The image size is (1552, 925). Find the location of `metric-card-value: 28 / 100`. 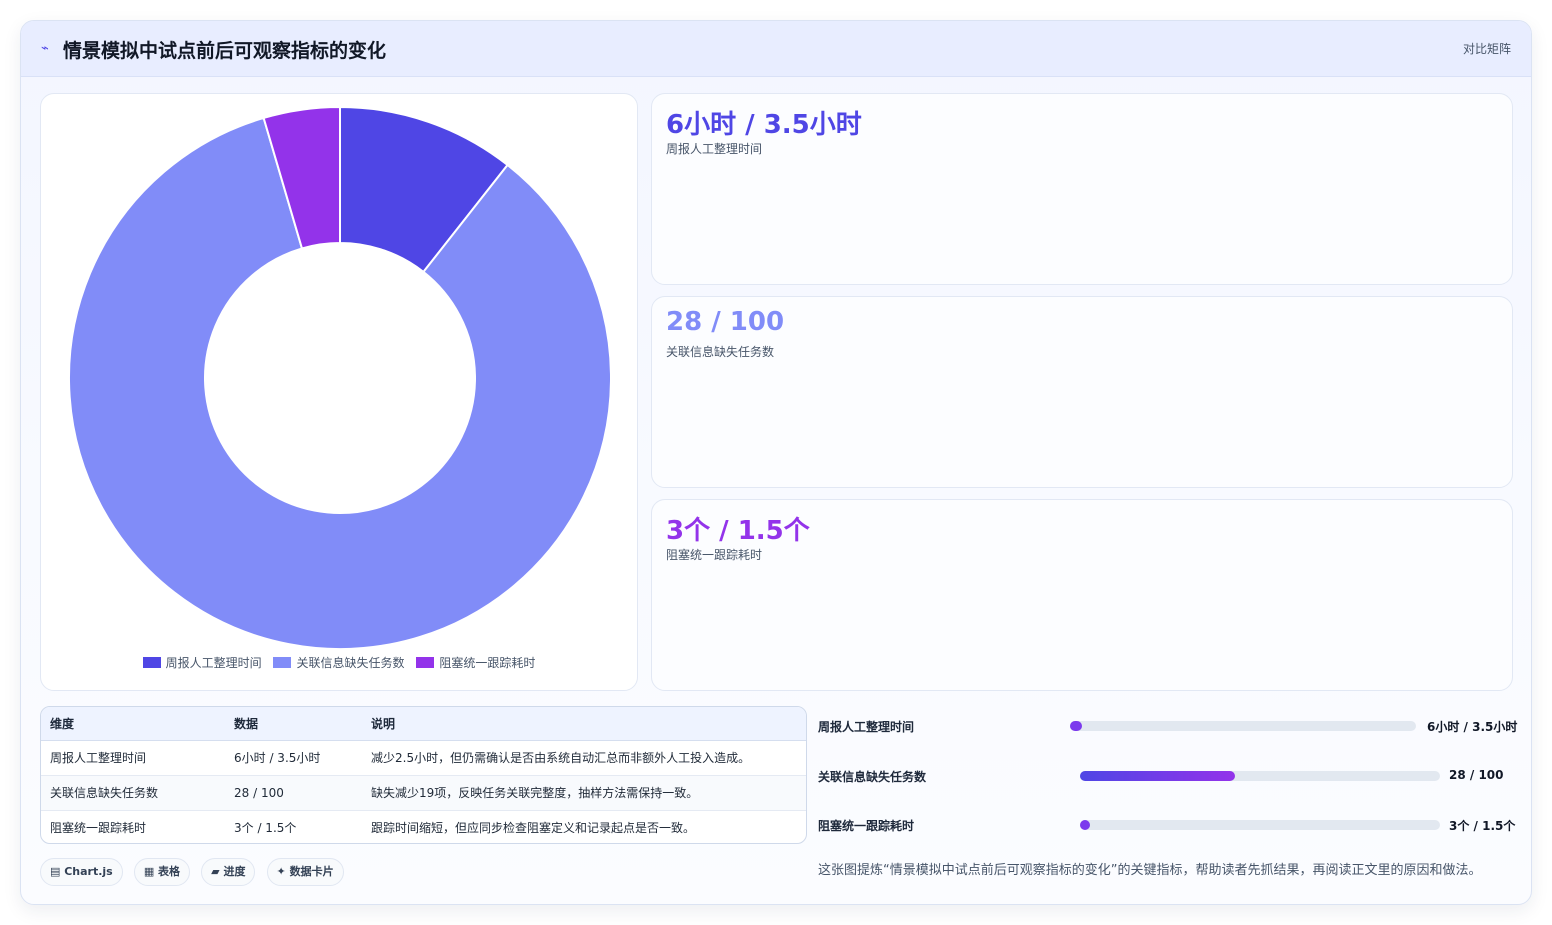

metric-card-value: 28 / 100 is located at coordinates (725, 322).